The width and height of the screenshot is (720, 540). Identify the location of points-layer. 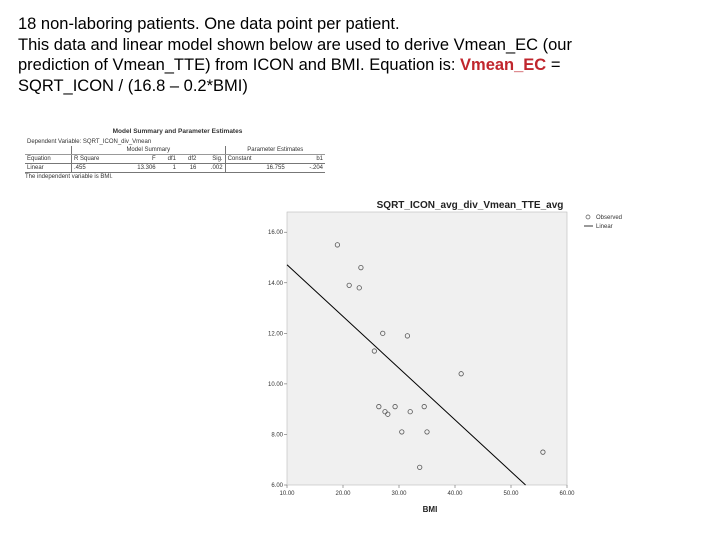
(440, 356).